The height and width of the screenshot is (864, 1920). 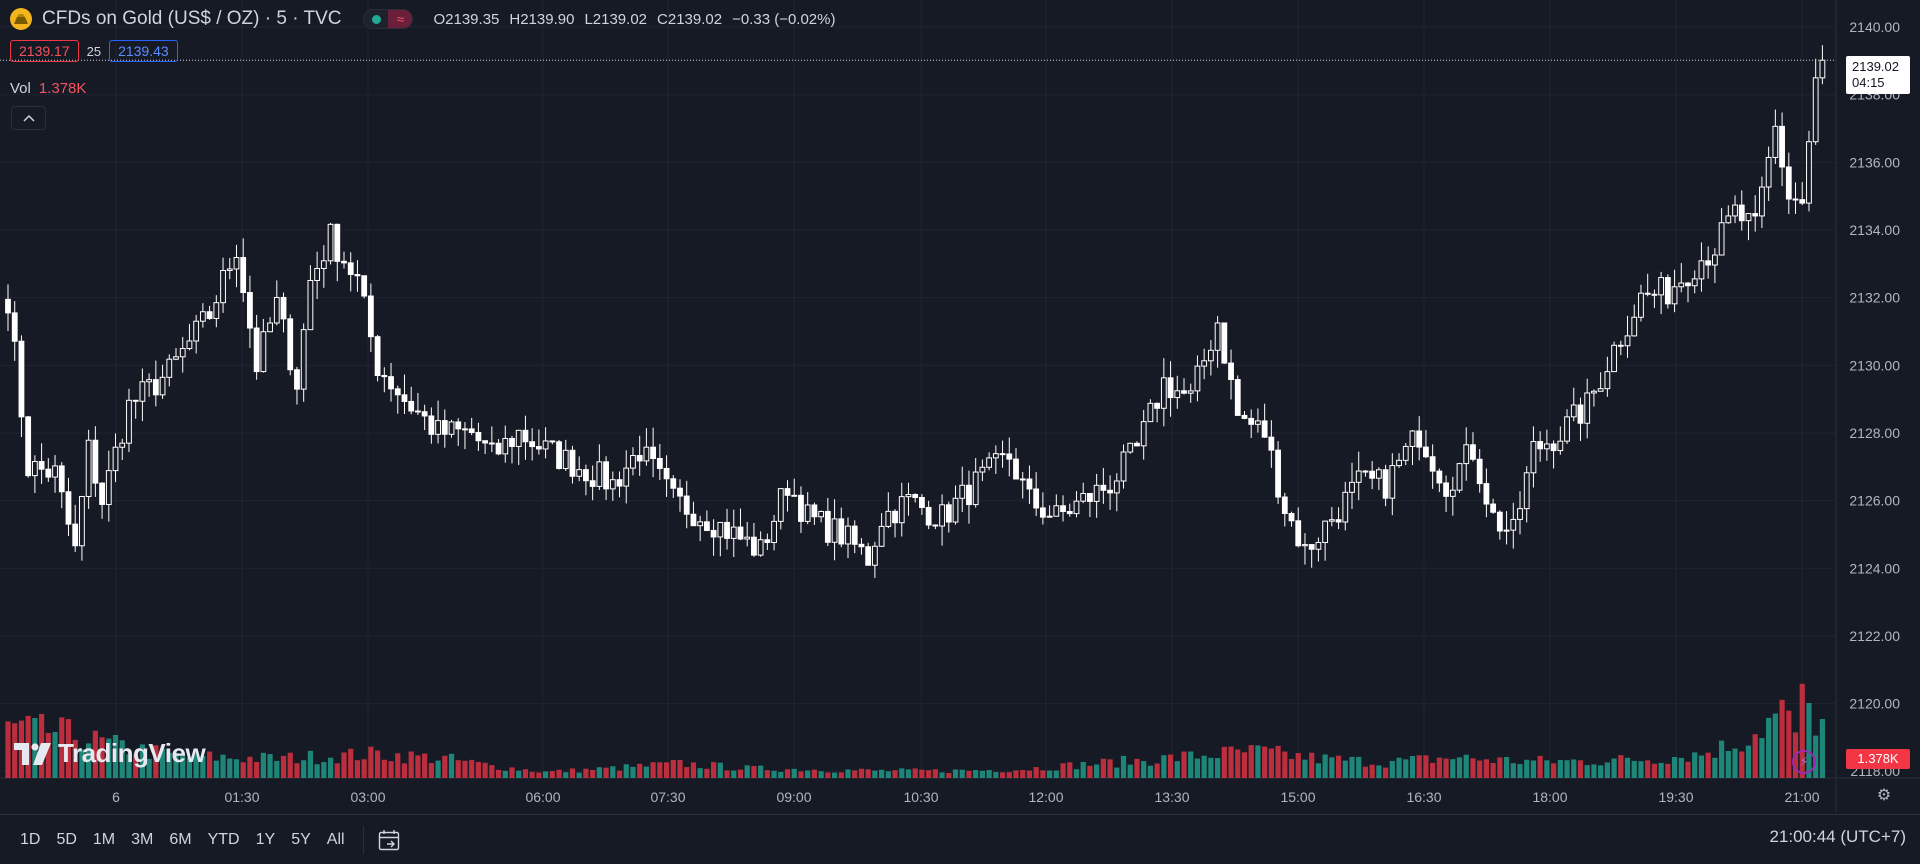 I want to click on market-status-pill: ≈, so click(x=388, y=19).